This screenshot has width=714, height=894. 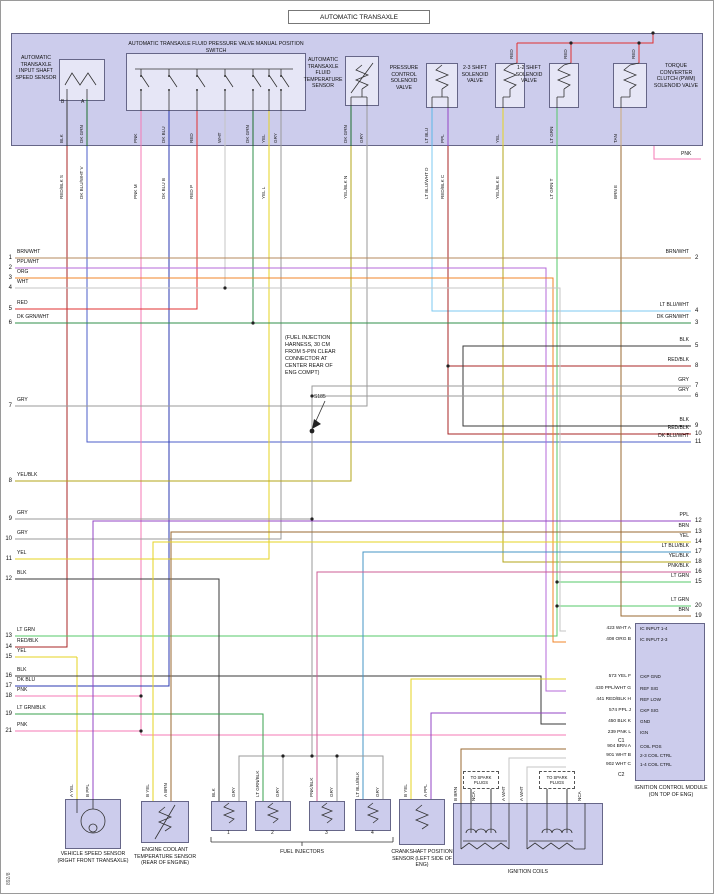 I want to click on pcm-pin-number: 14, so click(x=698, y=542).